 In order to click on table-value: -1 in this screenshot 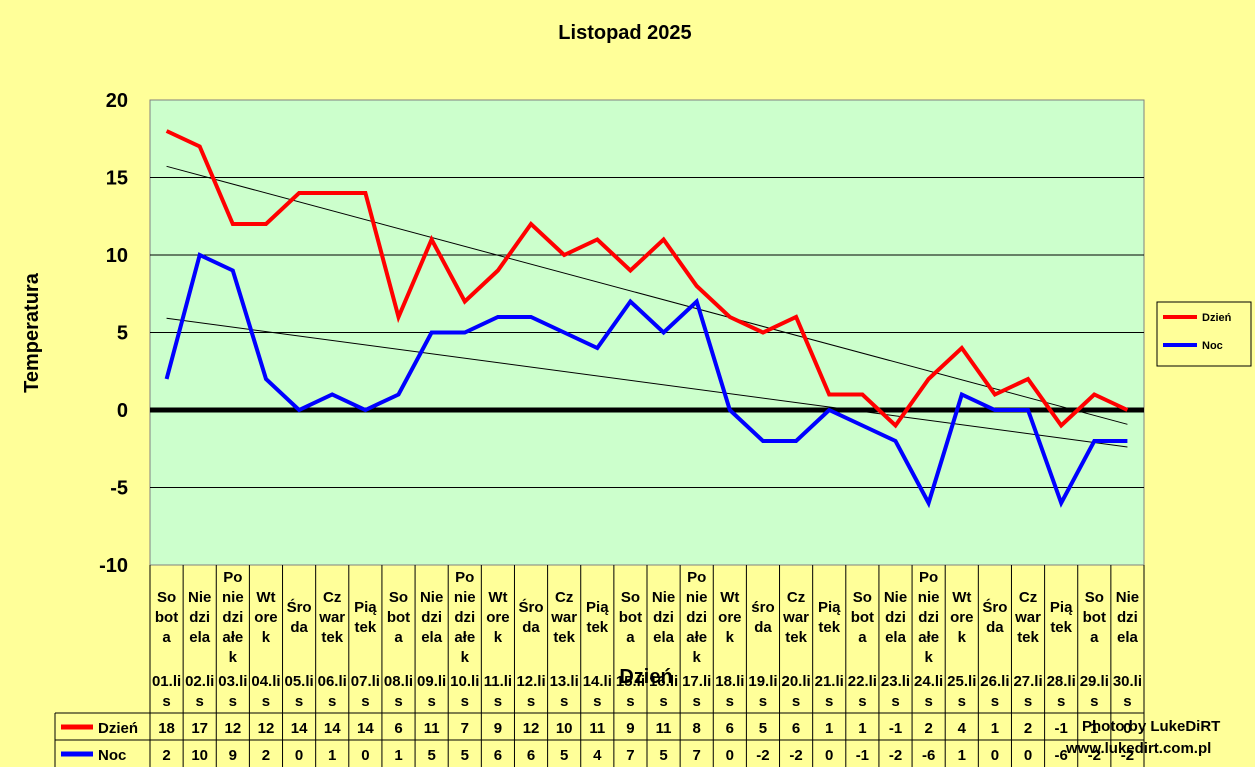, I will do `click(1060, 728)`.